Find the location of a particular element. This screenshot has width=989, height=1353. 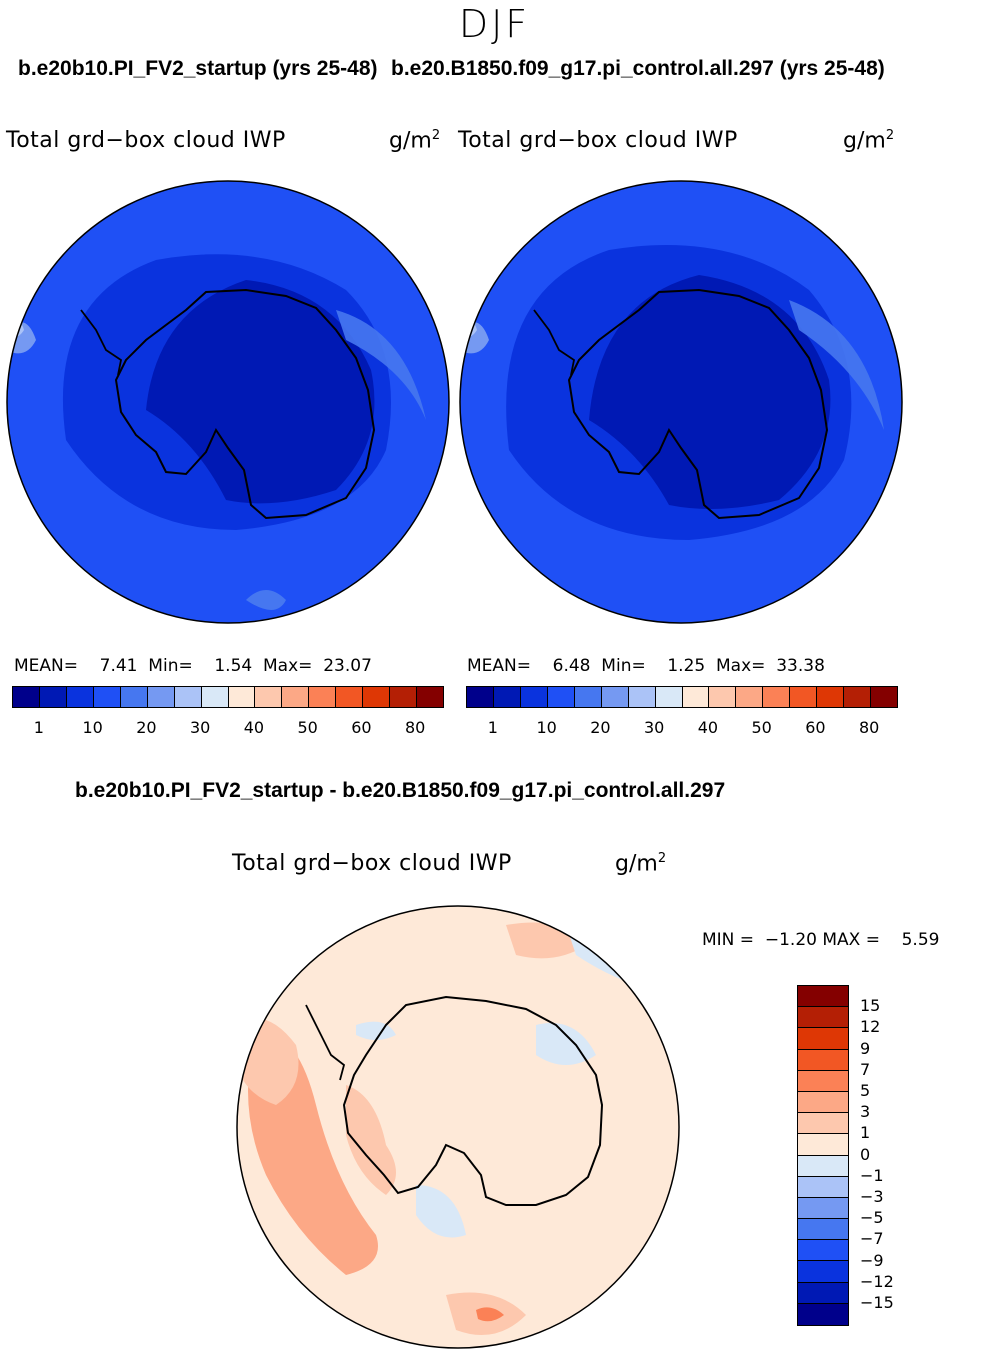

colorbar-tick-label: 7 is located at coordinates (865, 1069).